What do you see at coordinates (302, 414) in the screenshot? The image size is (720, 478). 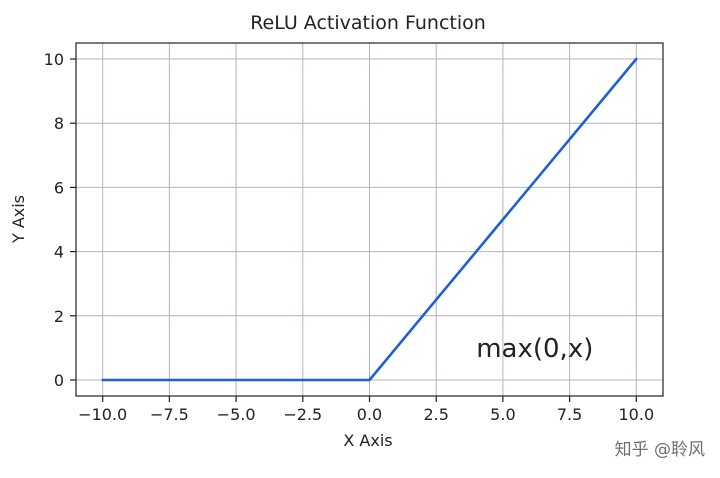 I see `x-tick-label: −2.5` at bounding box center [302, 414].